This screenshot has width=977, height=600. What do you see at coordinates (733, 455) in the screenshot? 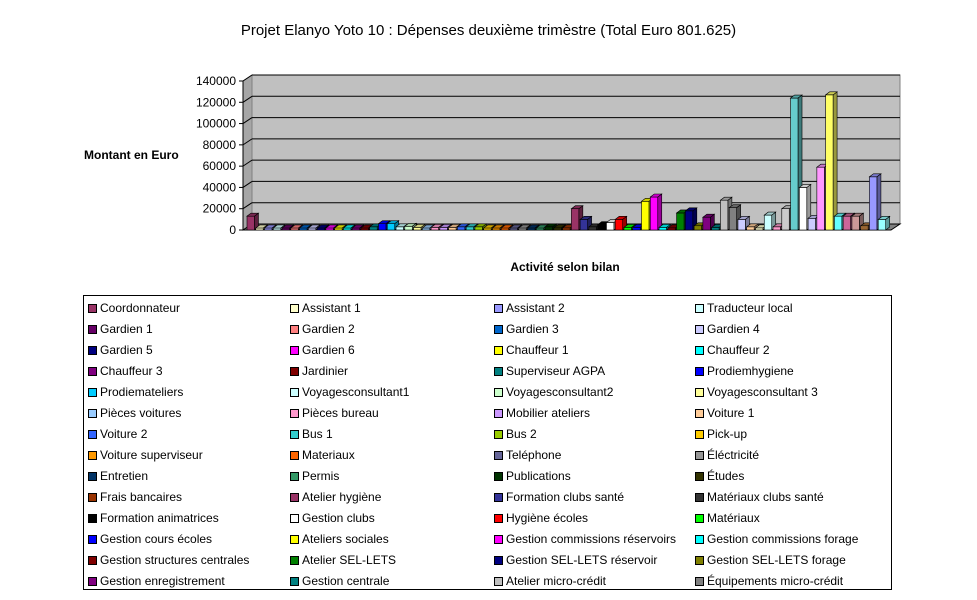
I see `legend-label: Éléctricité` at bounding box center [733, 455].